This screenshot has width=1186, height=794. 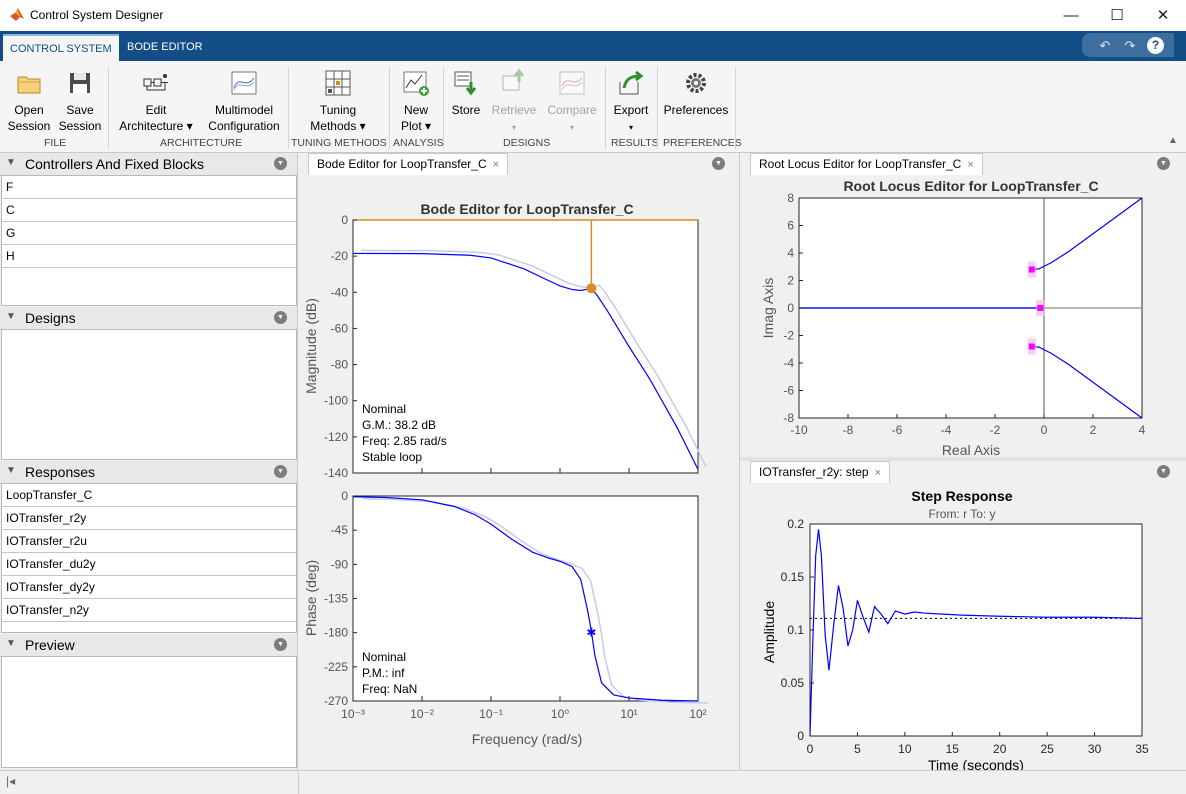 I want to click on doc-tab-bode-editor: Bode Editor for LoopTransfer_C ×, so click(x=408, y=164).